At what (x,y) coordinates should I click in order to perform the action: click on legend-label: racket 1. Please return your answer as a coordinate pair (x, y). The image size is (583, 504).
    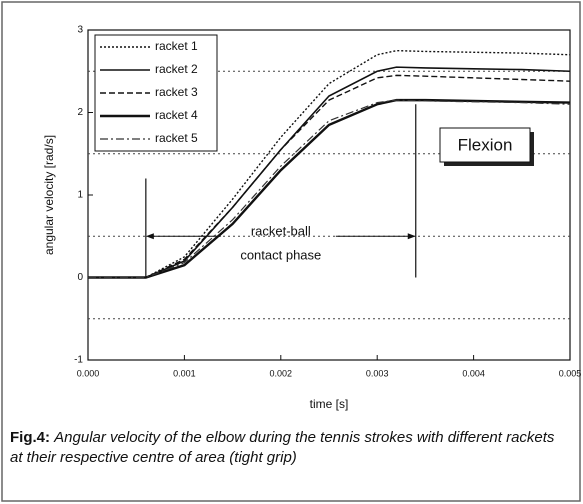
    Looking at the image, I should click on (176, 46).